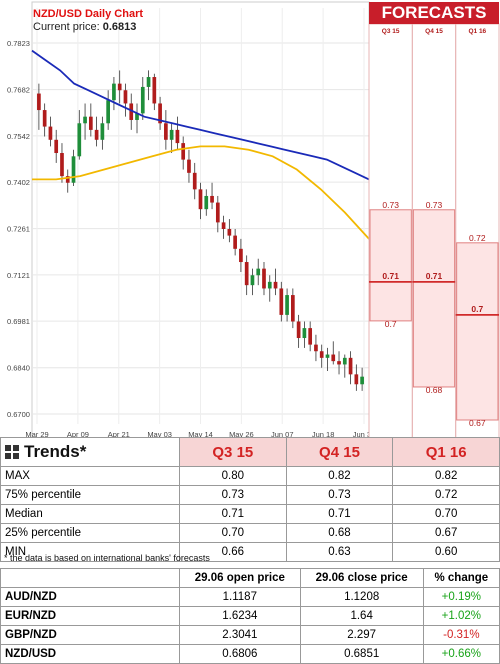  I want to click on trends-row: MIN 0.66 0.63 0.60, so click(250, 552).